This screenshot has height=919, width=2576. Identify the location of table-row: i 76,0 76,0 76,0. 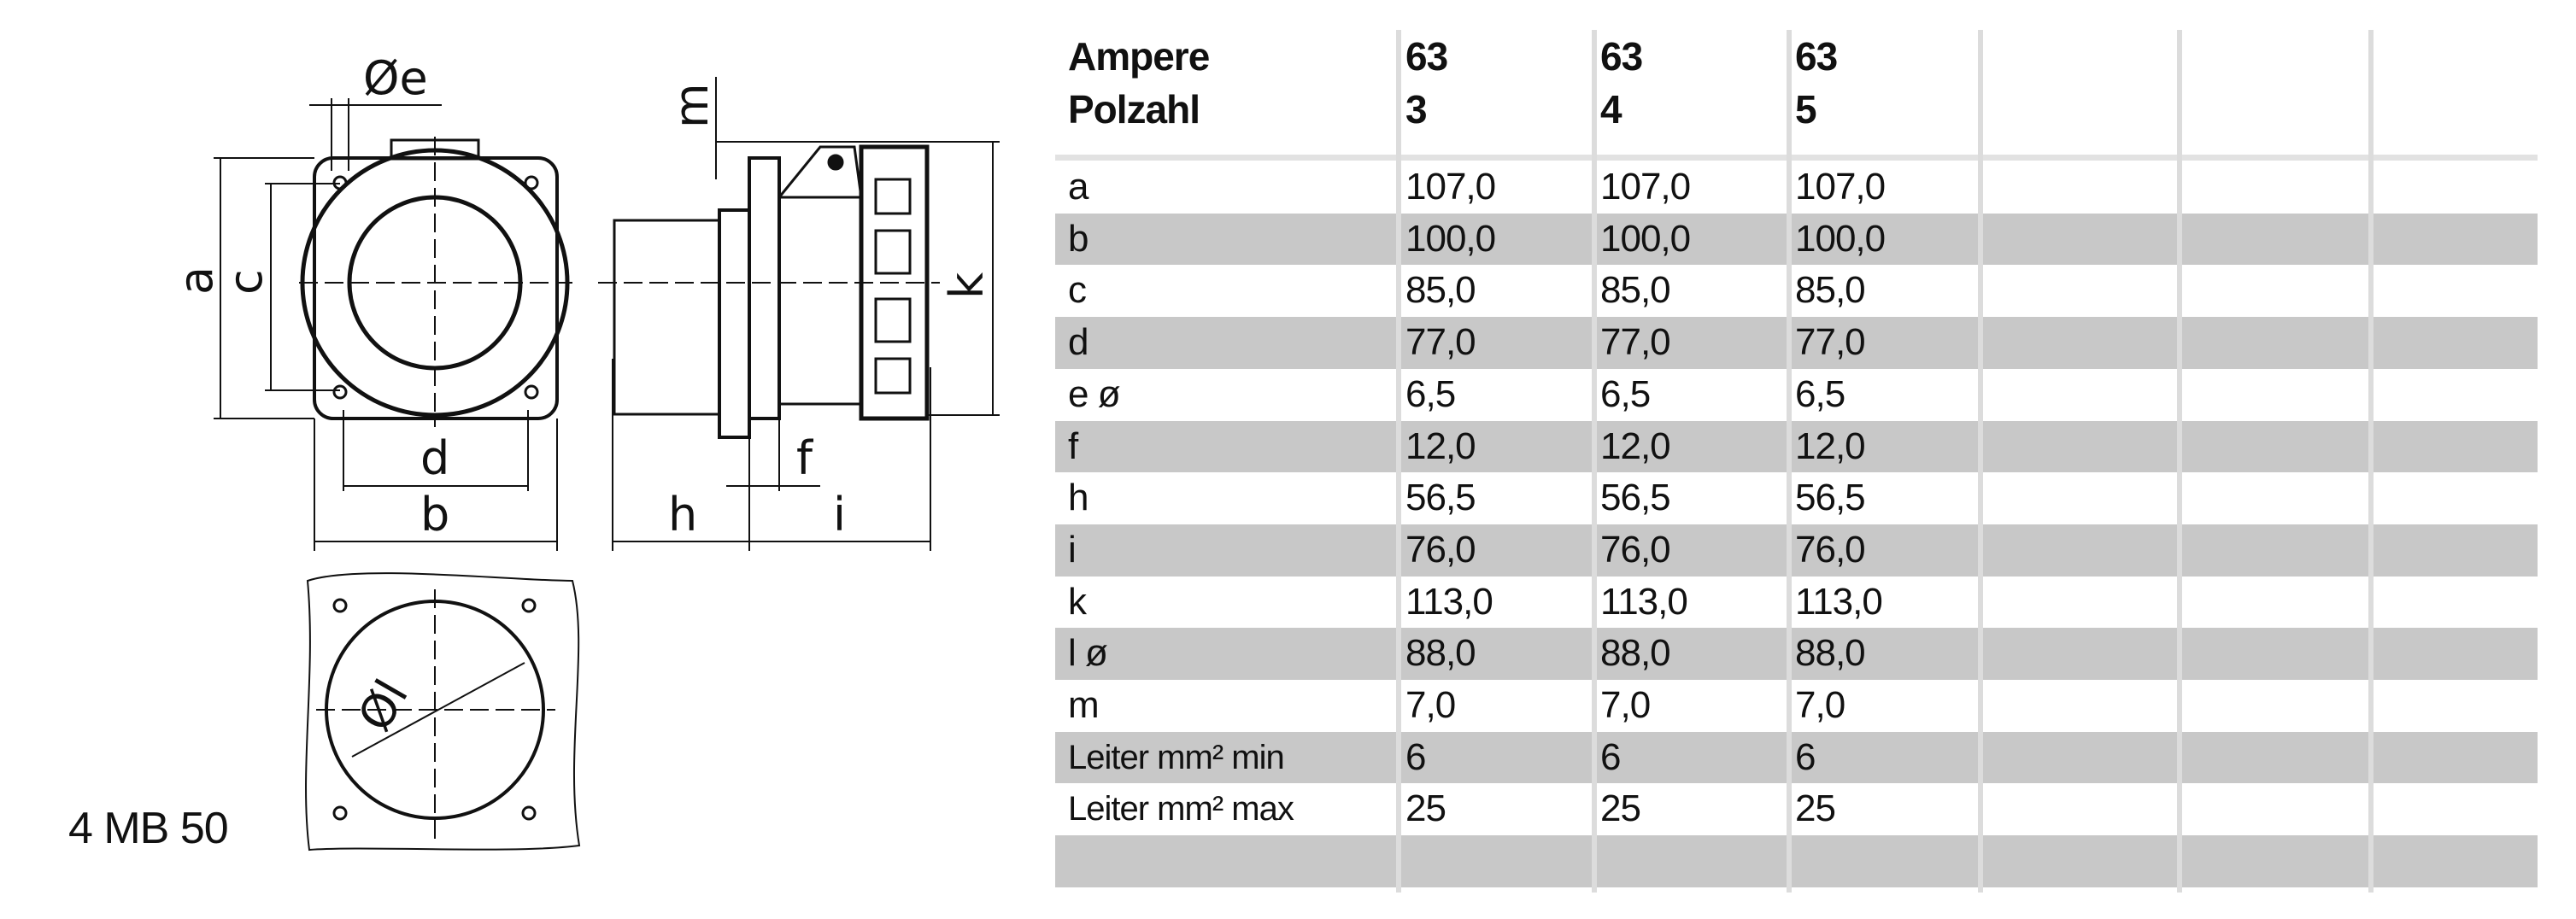
(1796, 551).